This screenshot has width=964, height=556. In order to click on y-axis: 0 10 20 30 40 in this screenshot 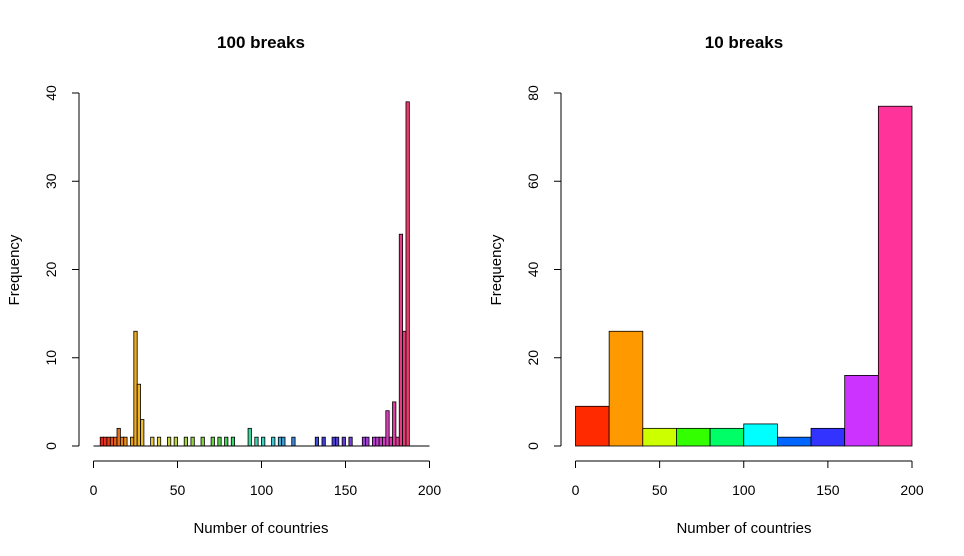, I will do `click(61, 267)`.